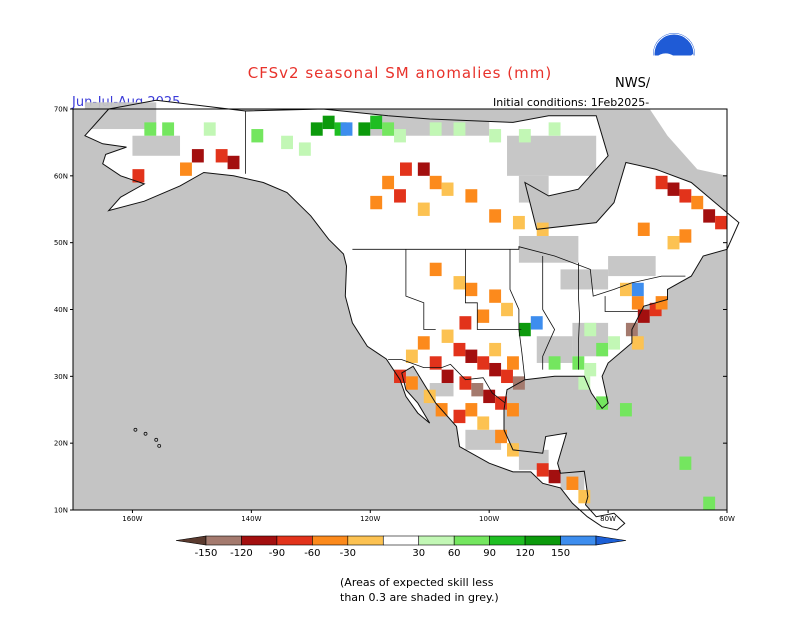 The height and width of the screenshot is (618, 800). I want to click on lat-tick-label: 50N, so click(61, 243).